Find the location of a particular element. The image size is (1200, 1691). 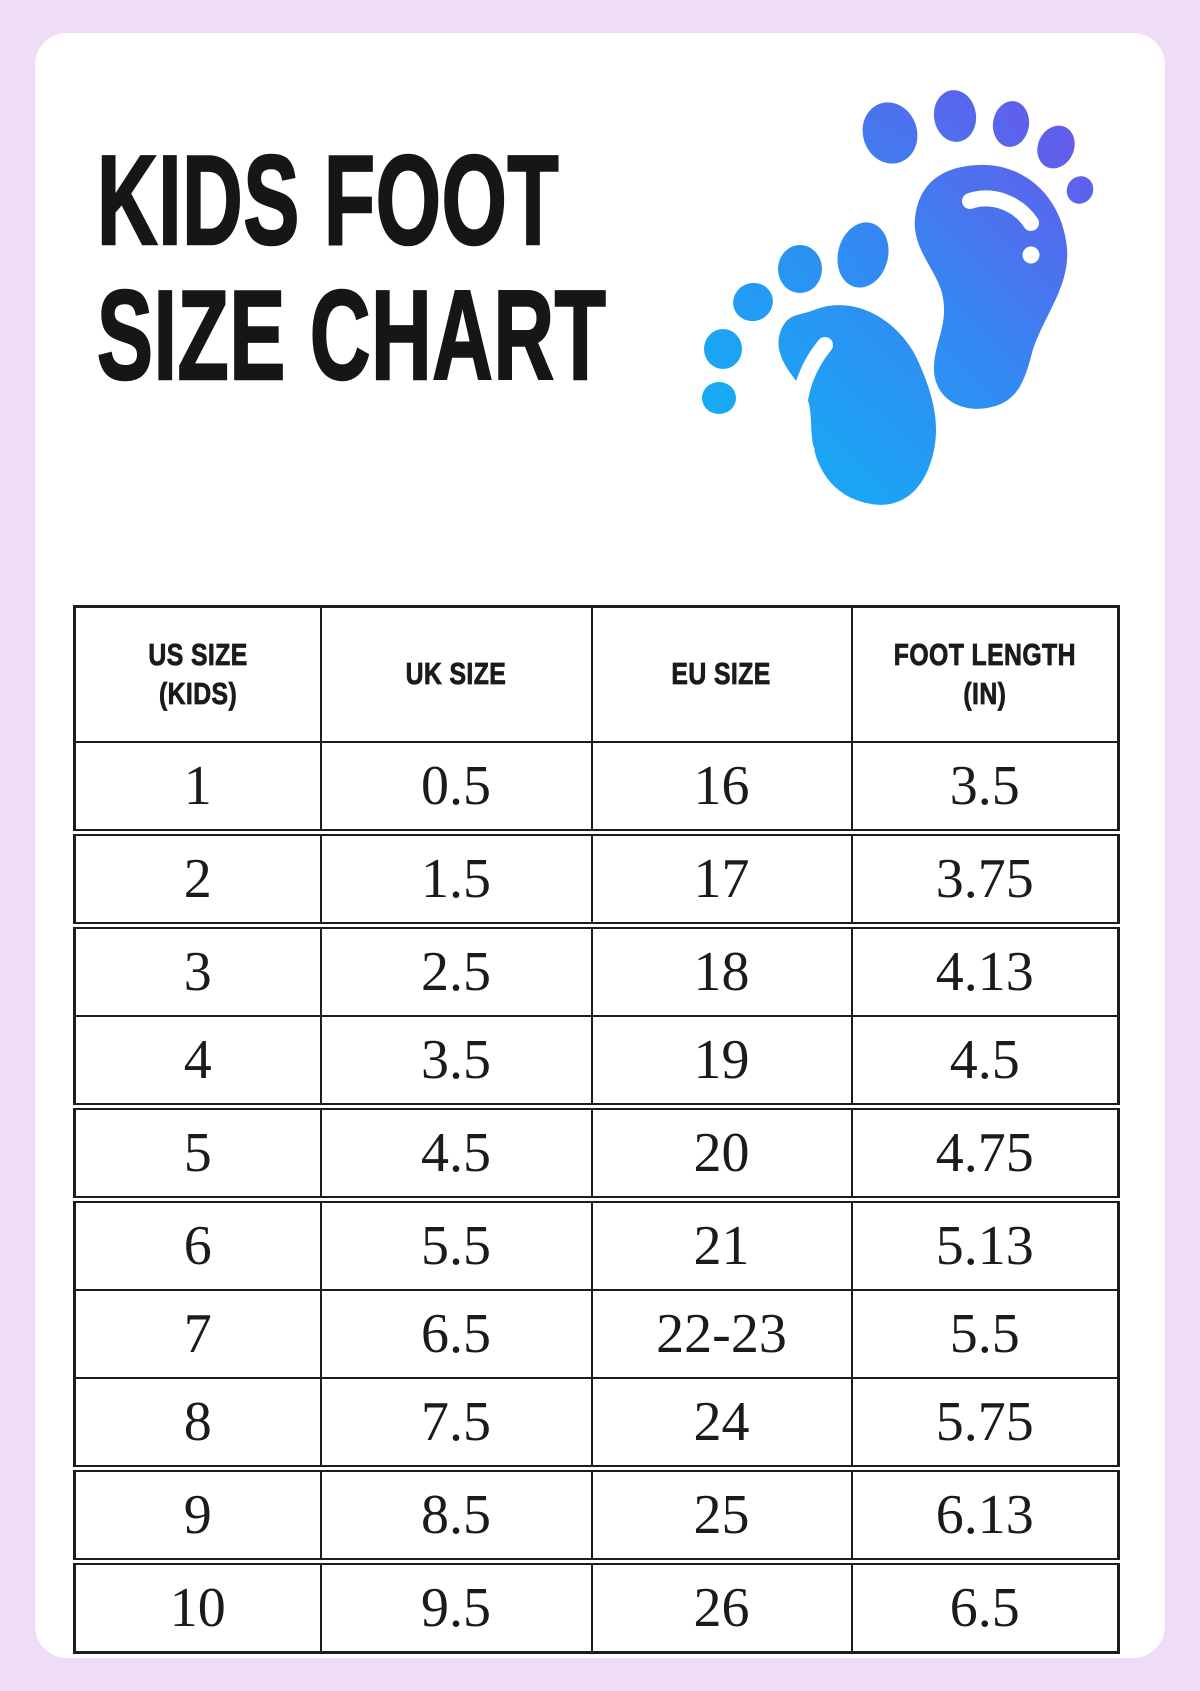

table-cell: 24 is located at coordinates (721, 1423).